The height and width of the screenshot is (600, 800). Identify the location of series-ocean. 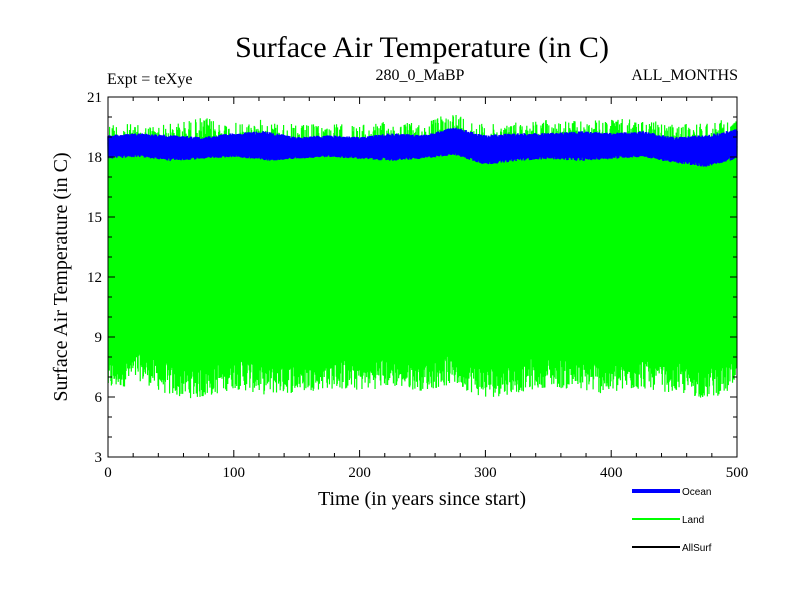
(422, 147).